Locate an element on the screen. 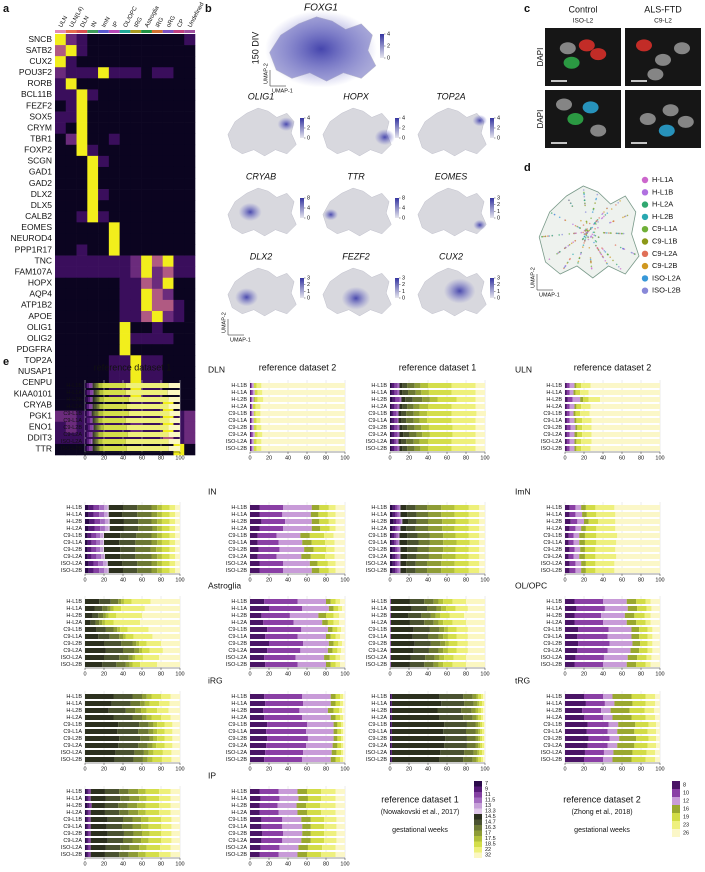  legend-unit: gestational weeks is located at coordinates (420, 830).